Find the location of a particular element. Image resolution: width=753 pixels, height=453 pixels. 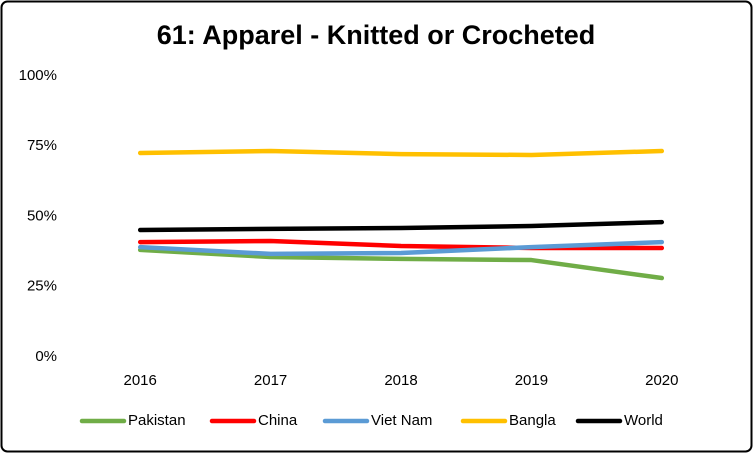

x-tick-label: 2018 is located at coordinates (400, 380).